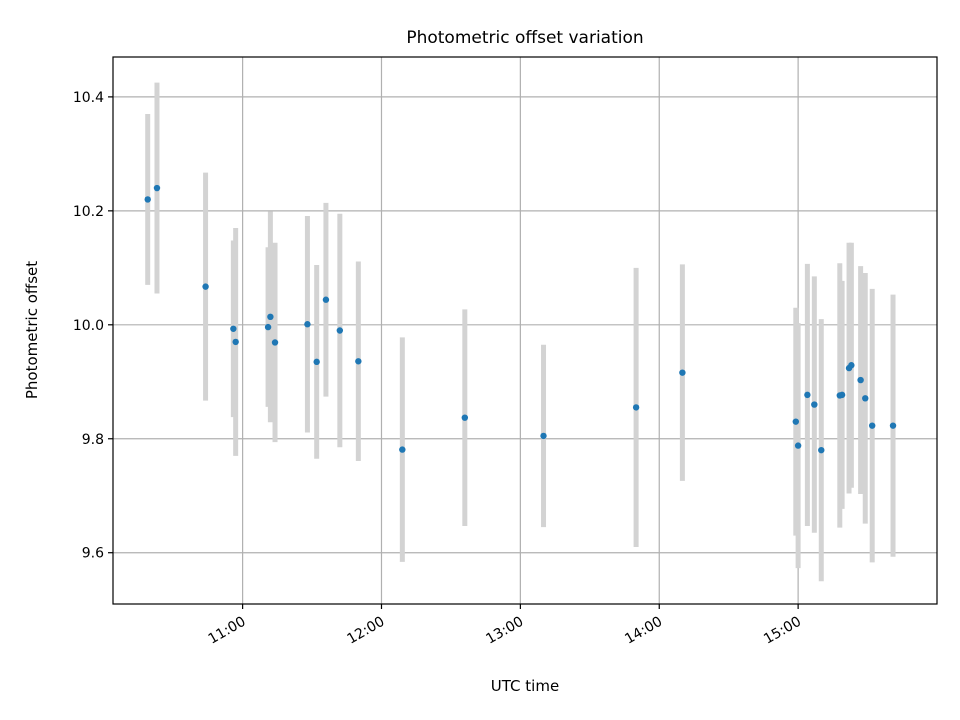  I want to click on y-tick-label: 9.8, so click(93, 440).